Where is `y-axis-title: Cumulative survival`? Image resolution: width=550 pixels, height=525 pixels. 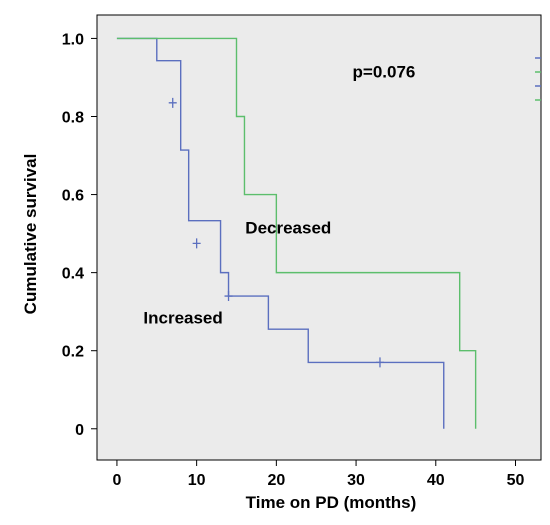
y-axis-title: Cumulative survival is located at coordinates (30, 234).